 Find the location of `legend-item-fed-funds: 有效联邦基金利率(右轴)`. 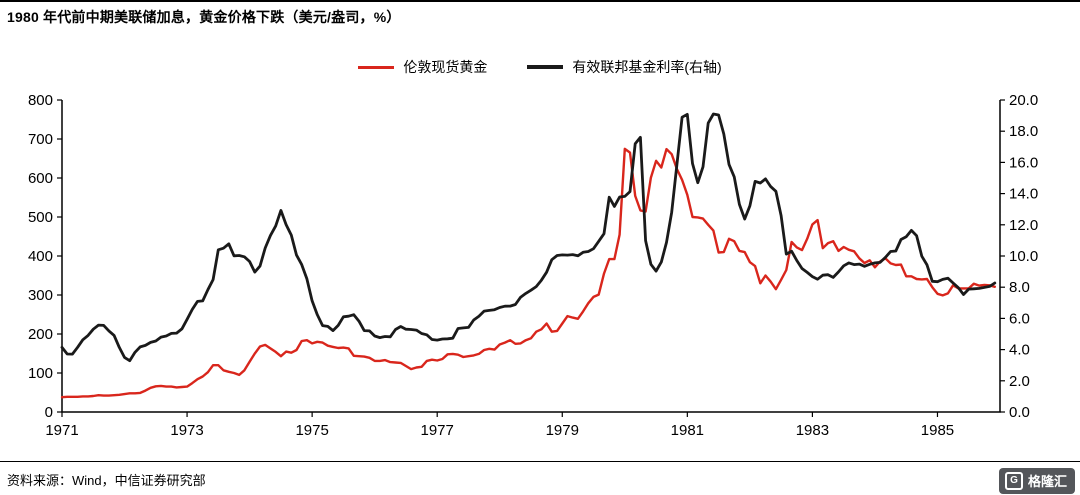

legend-item-fed-funds: 有效联邦基金利率(右轴) is located at coordinates (624, 67).